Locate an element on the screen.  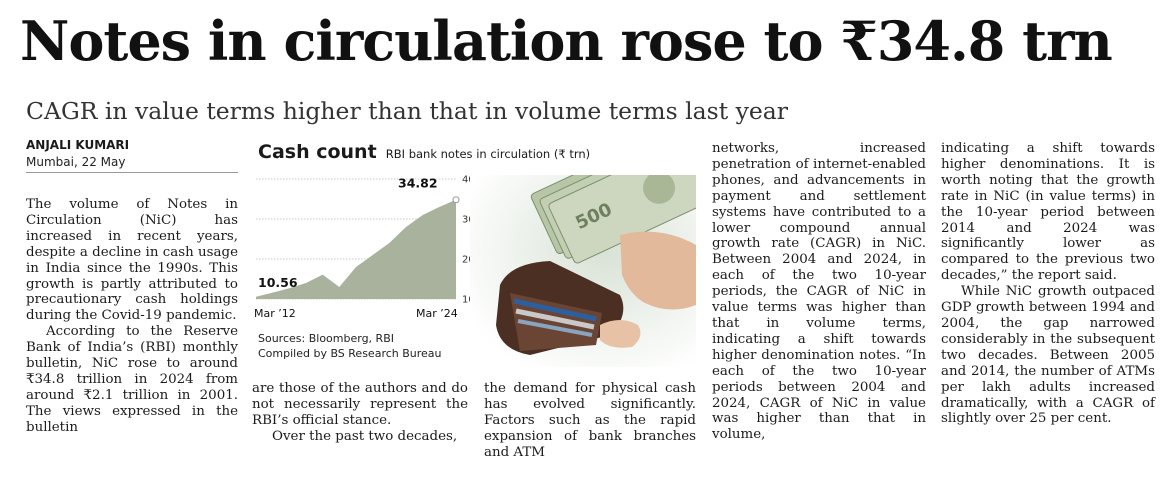
x-tick-label-start: Mar ’12 is located at coordinates (275, 313).